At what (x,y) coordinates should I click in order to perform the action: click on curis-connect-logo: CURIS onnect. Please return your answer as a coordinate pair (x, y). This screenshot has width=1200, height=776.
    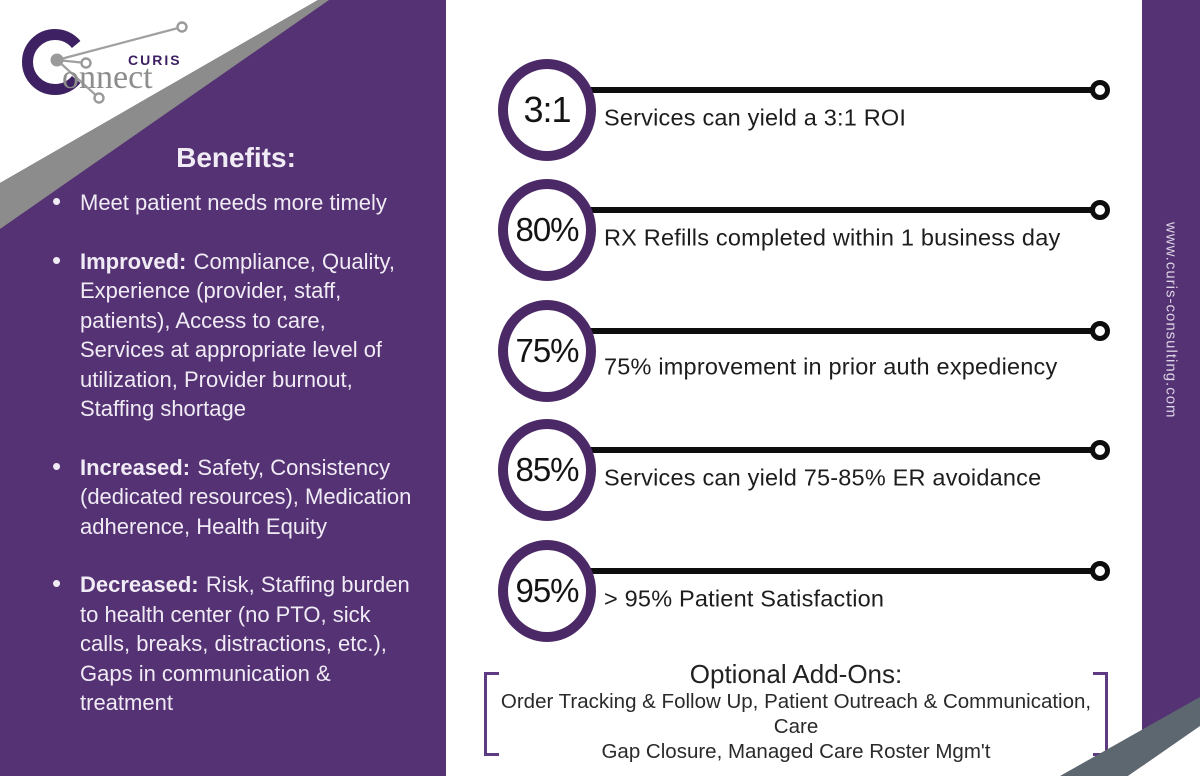
    Looking at the image, I should click on (105, 62).